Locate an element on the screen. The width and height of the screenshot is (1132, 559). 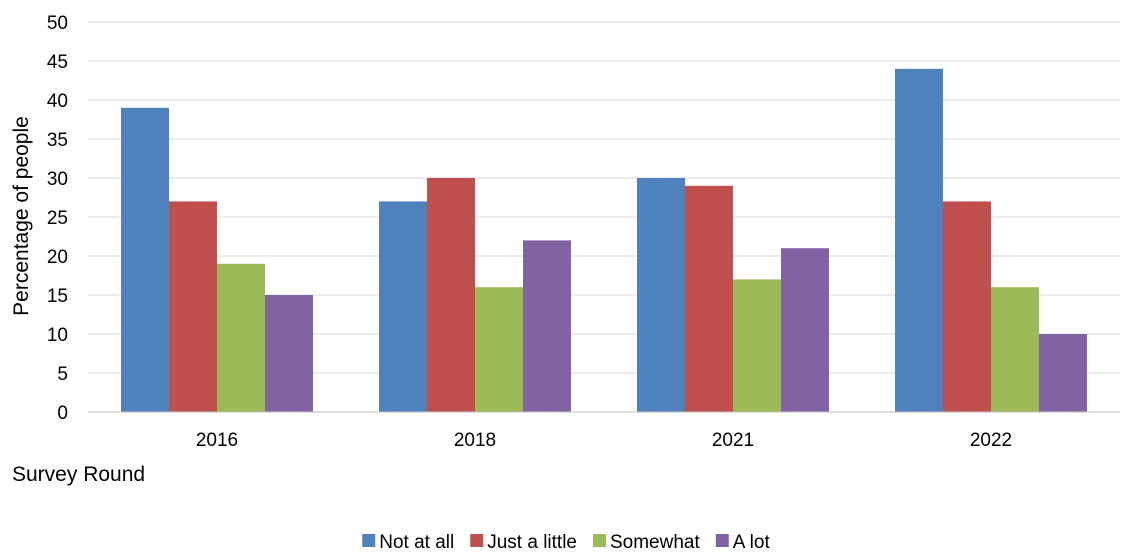
y-tick-label: 5 is located at coordinates (62, 374).